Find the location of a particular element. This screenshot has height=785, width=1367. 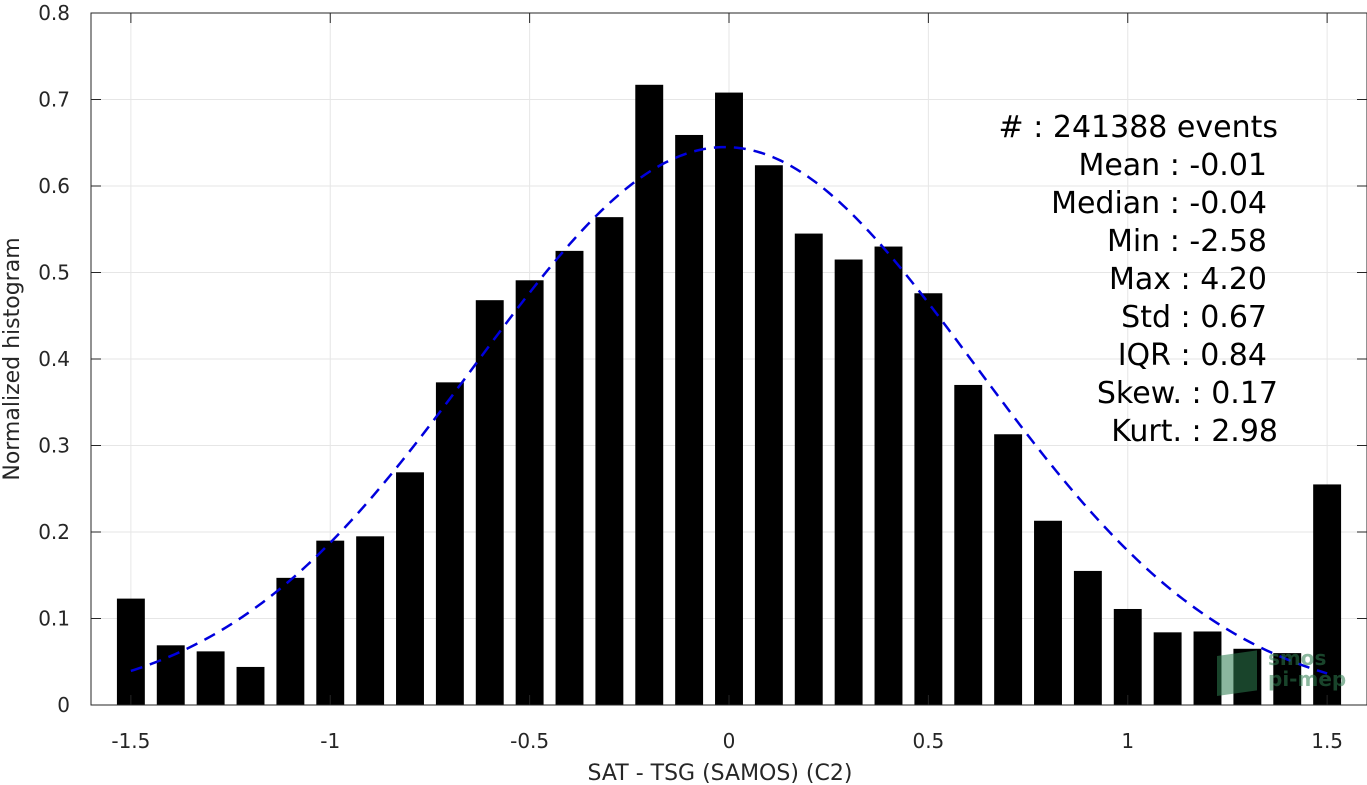

logo-line1: smos is located at coordinates (1297, 658).